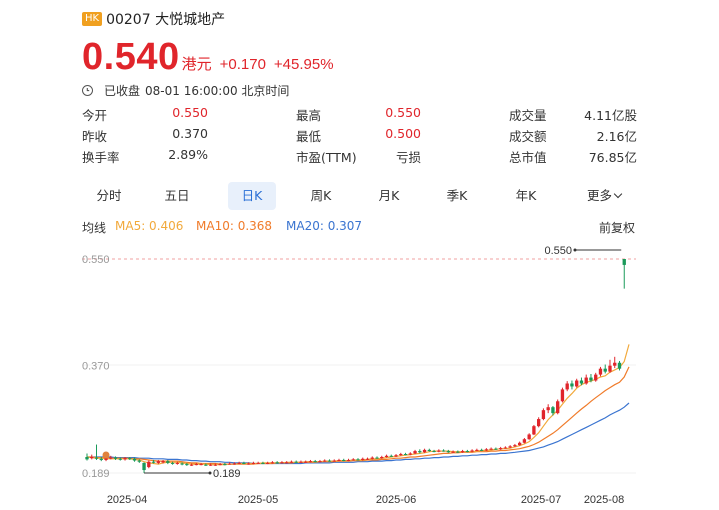 Image resolution: width=719 pixels, height=510 pixels. I want to click on tab-yearly-k: 年K, so click(526, 195).